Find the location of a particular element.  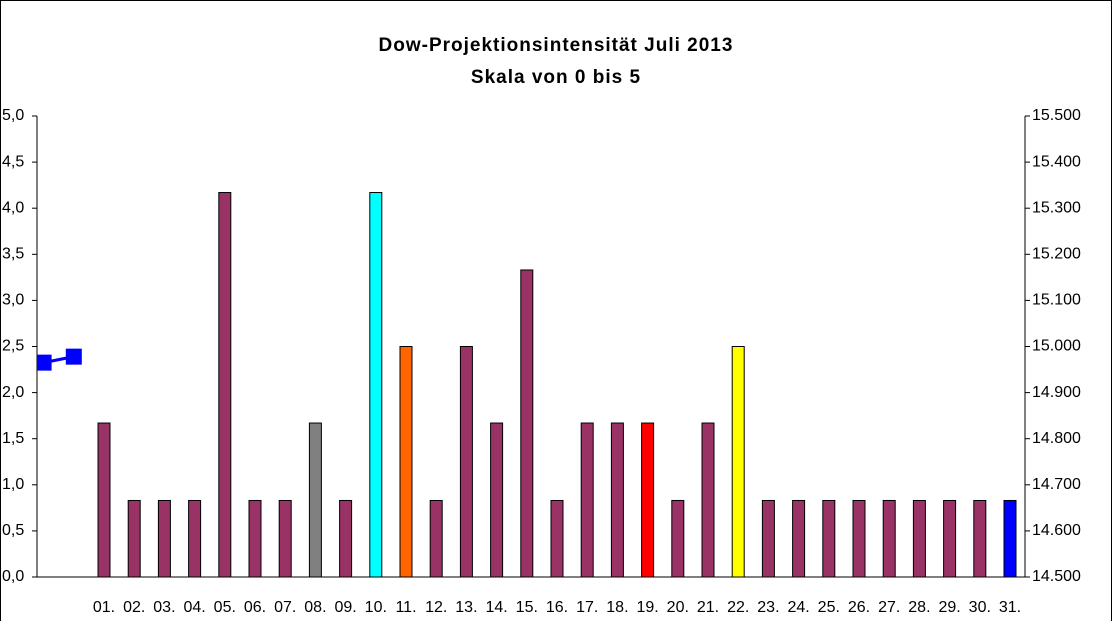

y-tick-label: 0,0 is located at coordinates (13, 576).